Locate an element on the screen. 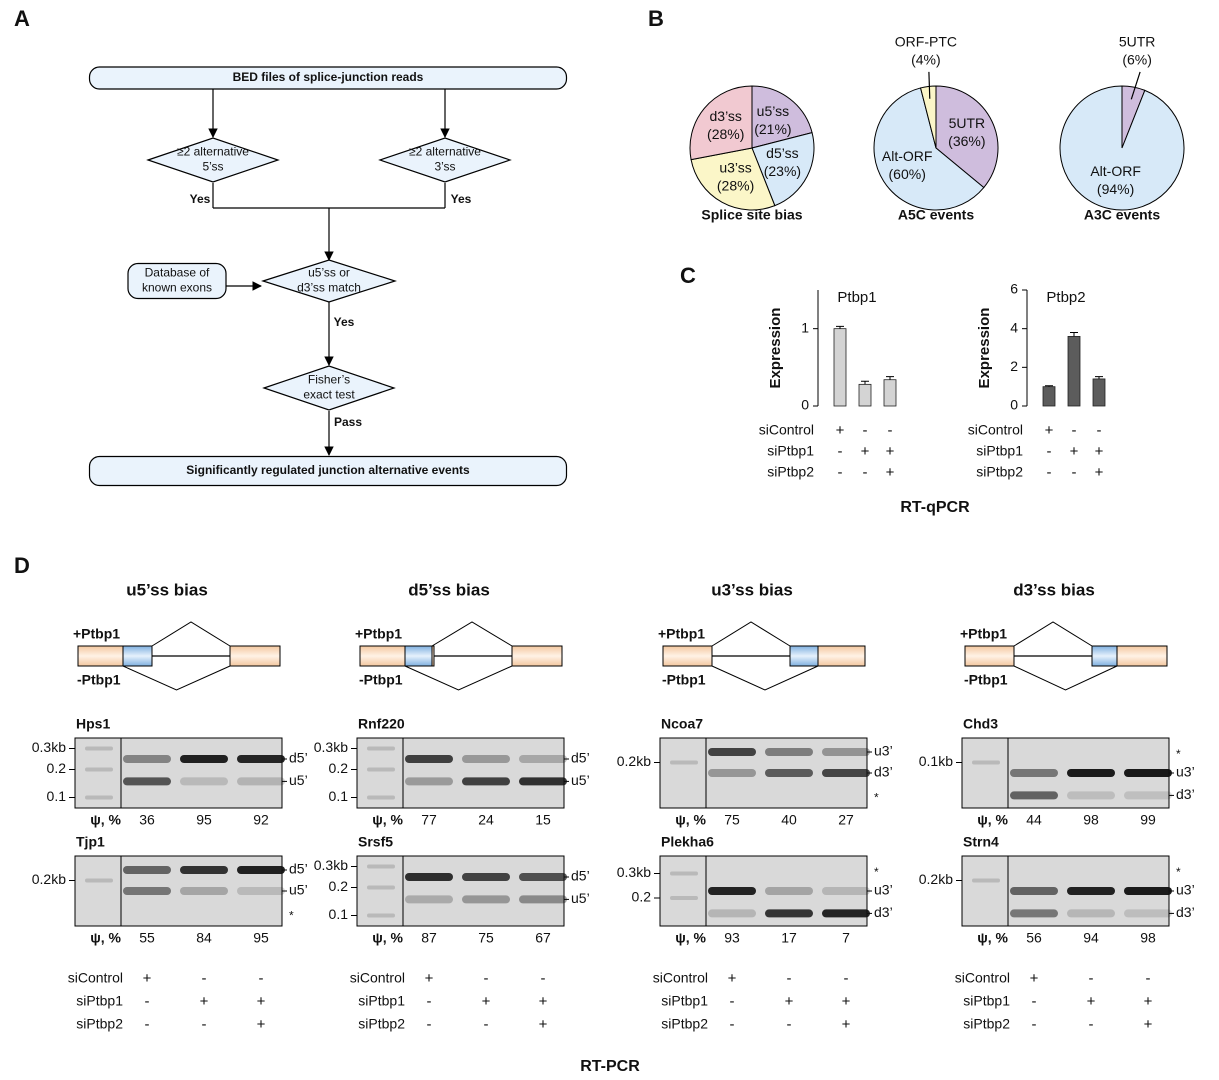 The image size is (1219, 1080). slice-value: (60%) is located at coordinates (907, 174).